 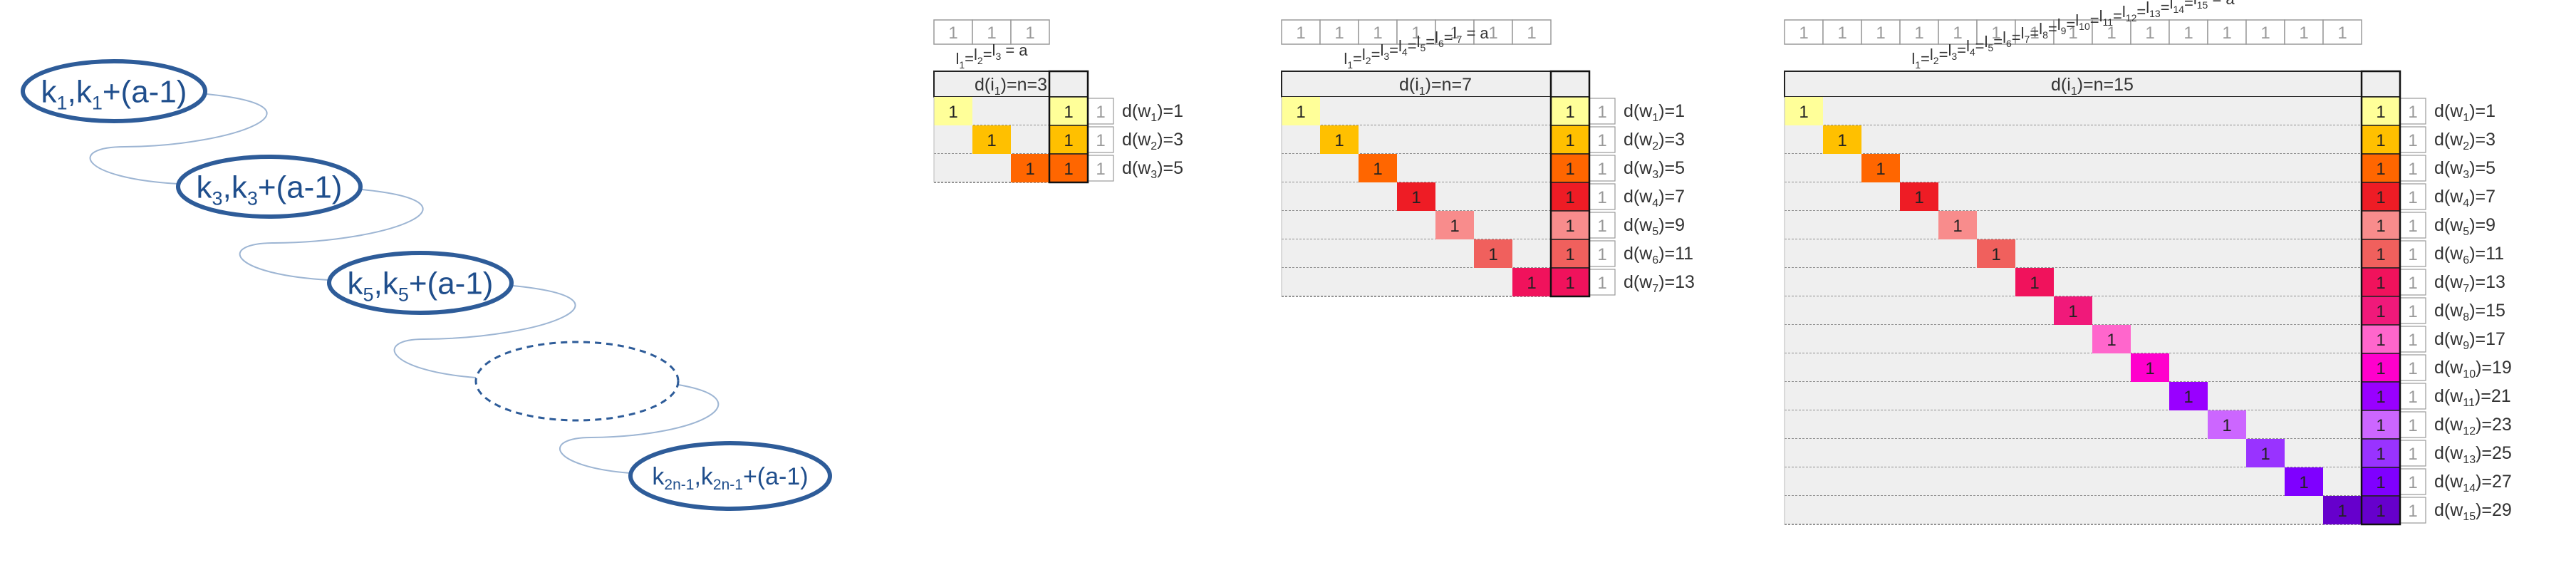 I want to click on column-outline, so click(x=1570, y=184).